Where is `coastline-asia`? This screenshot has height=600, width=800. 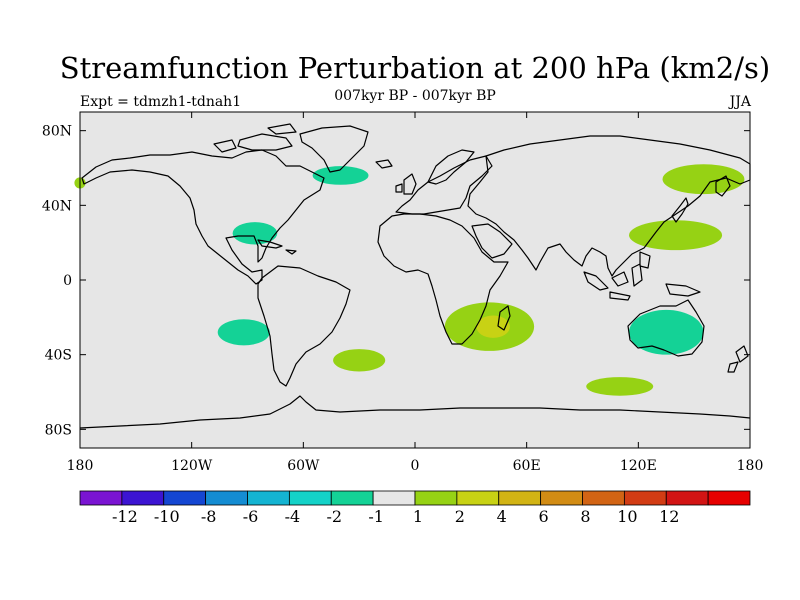 coastline-asia is located at coordinates (609, 206).